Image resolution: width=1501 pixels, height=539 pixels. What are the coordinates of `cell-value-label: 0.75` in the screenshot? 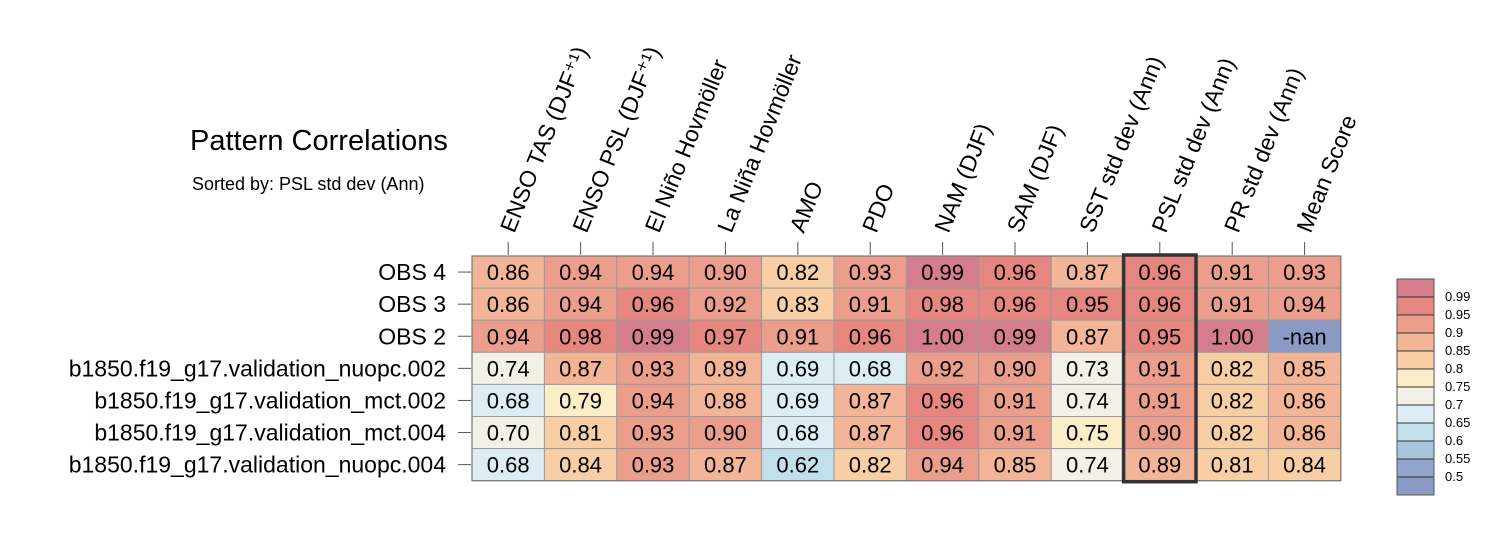 It's located at (1087, 433).